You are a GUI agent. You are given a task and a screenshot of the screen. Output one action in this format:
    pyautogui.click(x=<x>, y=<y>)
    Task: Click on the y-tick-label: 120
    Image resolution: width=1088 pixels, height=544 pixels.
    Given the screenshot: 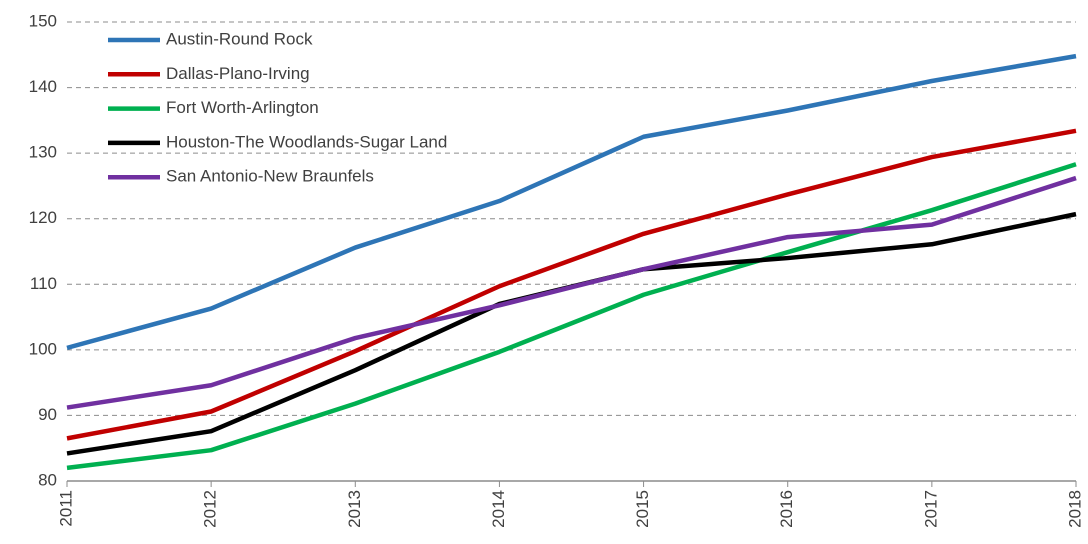 What is the action you would take?
    pyautogui.click(x=43, y=217)
    